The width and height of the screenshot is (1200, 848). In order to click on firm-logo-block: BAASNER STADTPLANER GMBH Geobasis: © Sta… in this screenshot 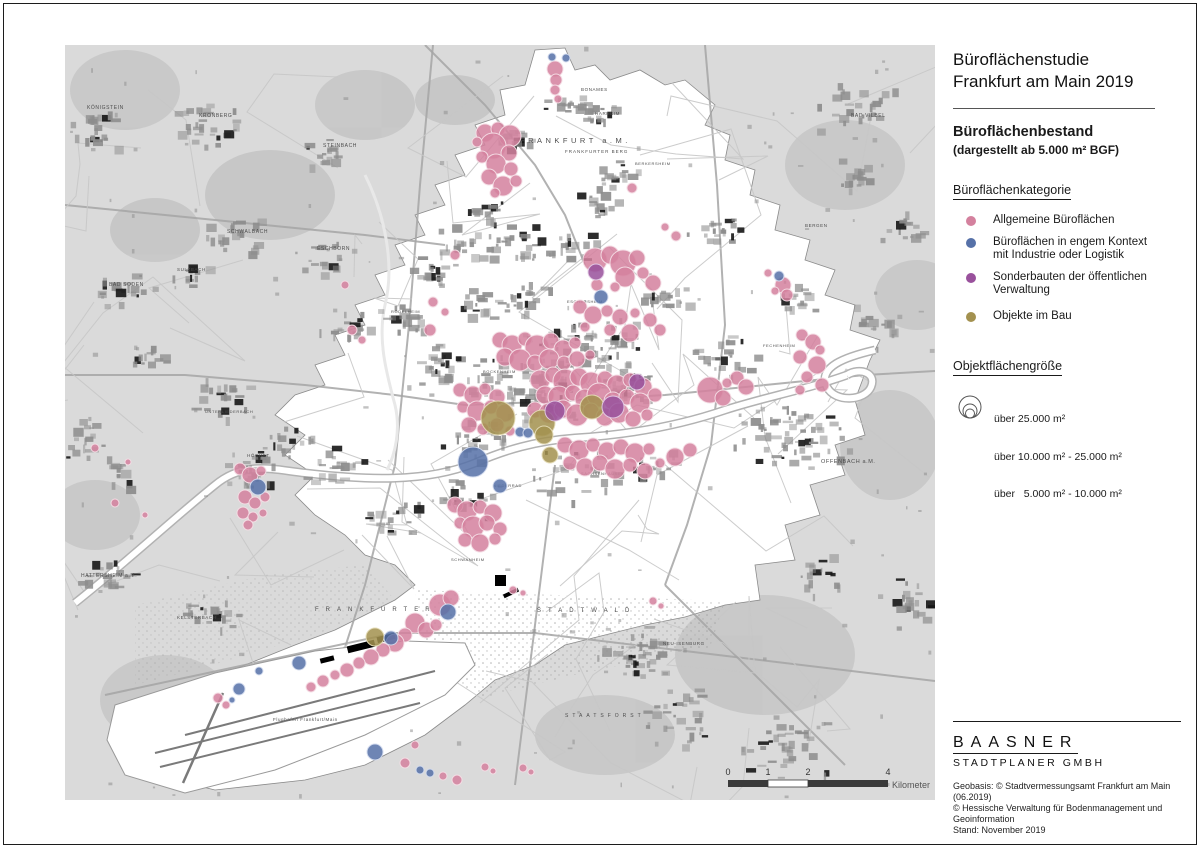, I will do `click(1070, 778)`.